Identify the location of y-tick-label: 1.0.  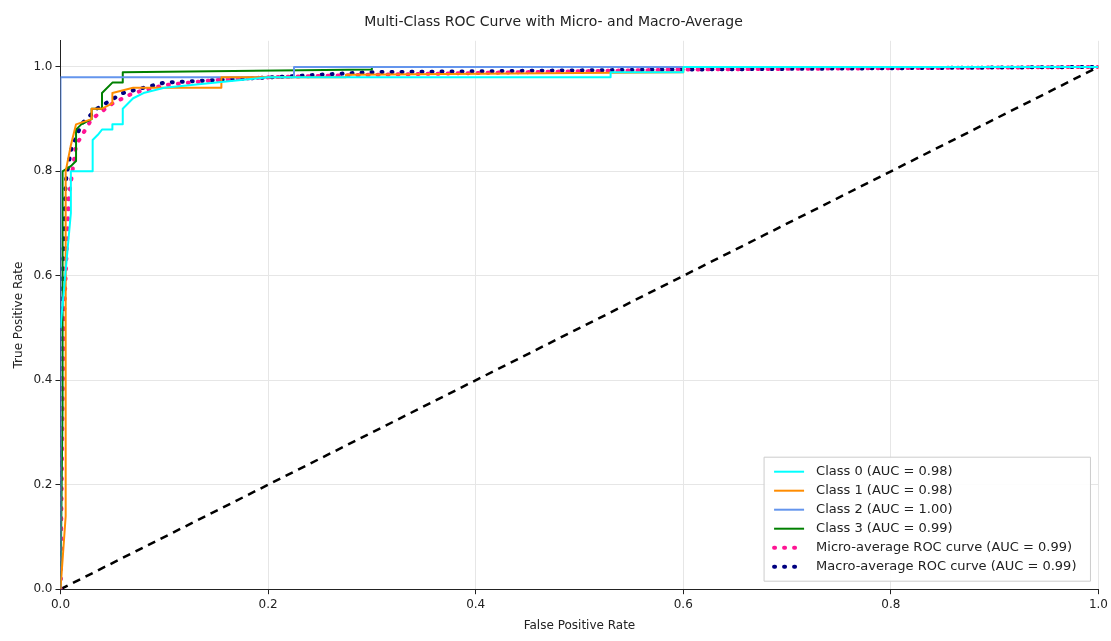
(43, 66).